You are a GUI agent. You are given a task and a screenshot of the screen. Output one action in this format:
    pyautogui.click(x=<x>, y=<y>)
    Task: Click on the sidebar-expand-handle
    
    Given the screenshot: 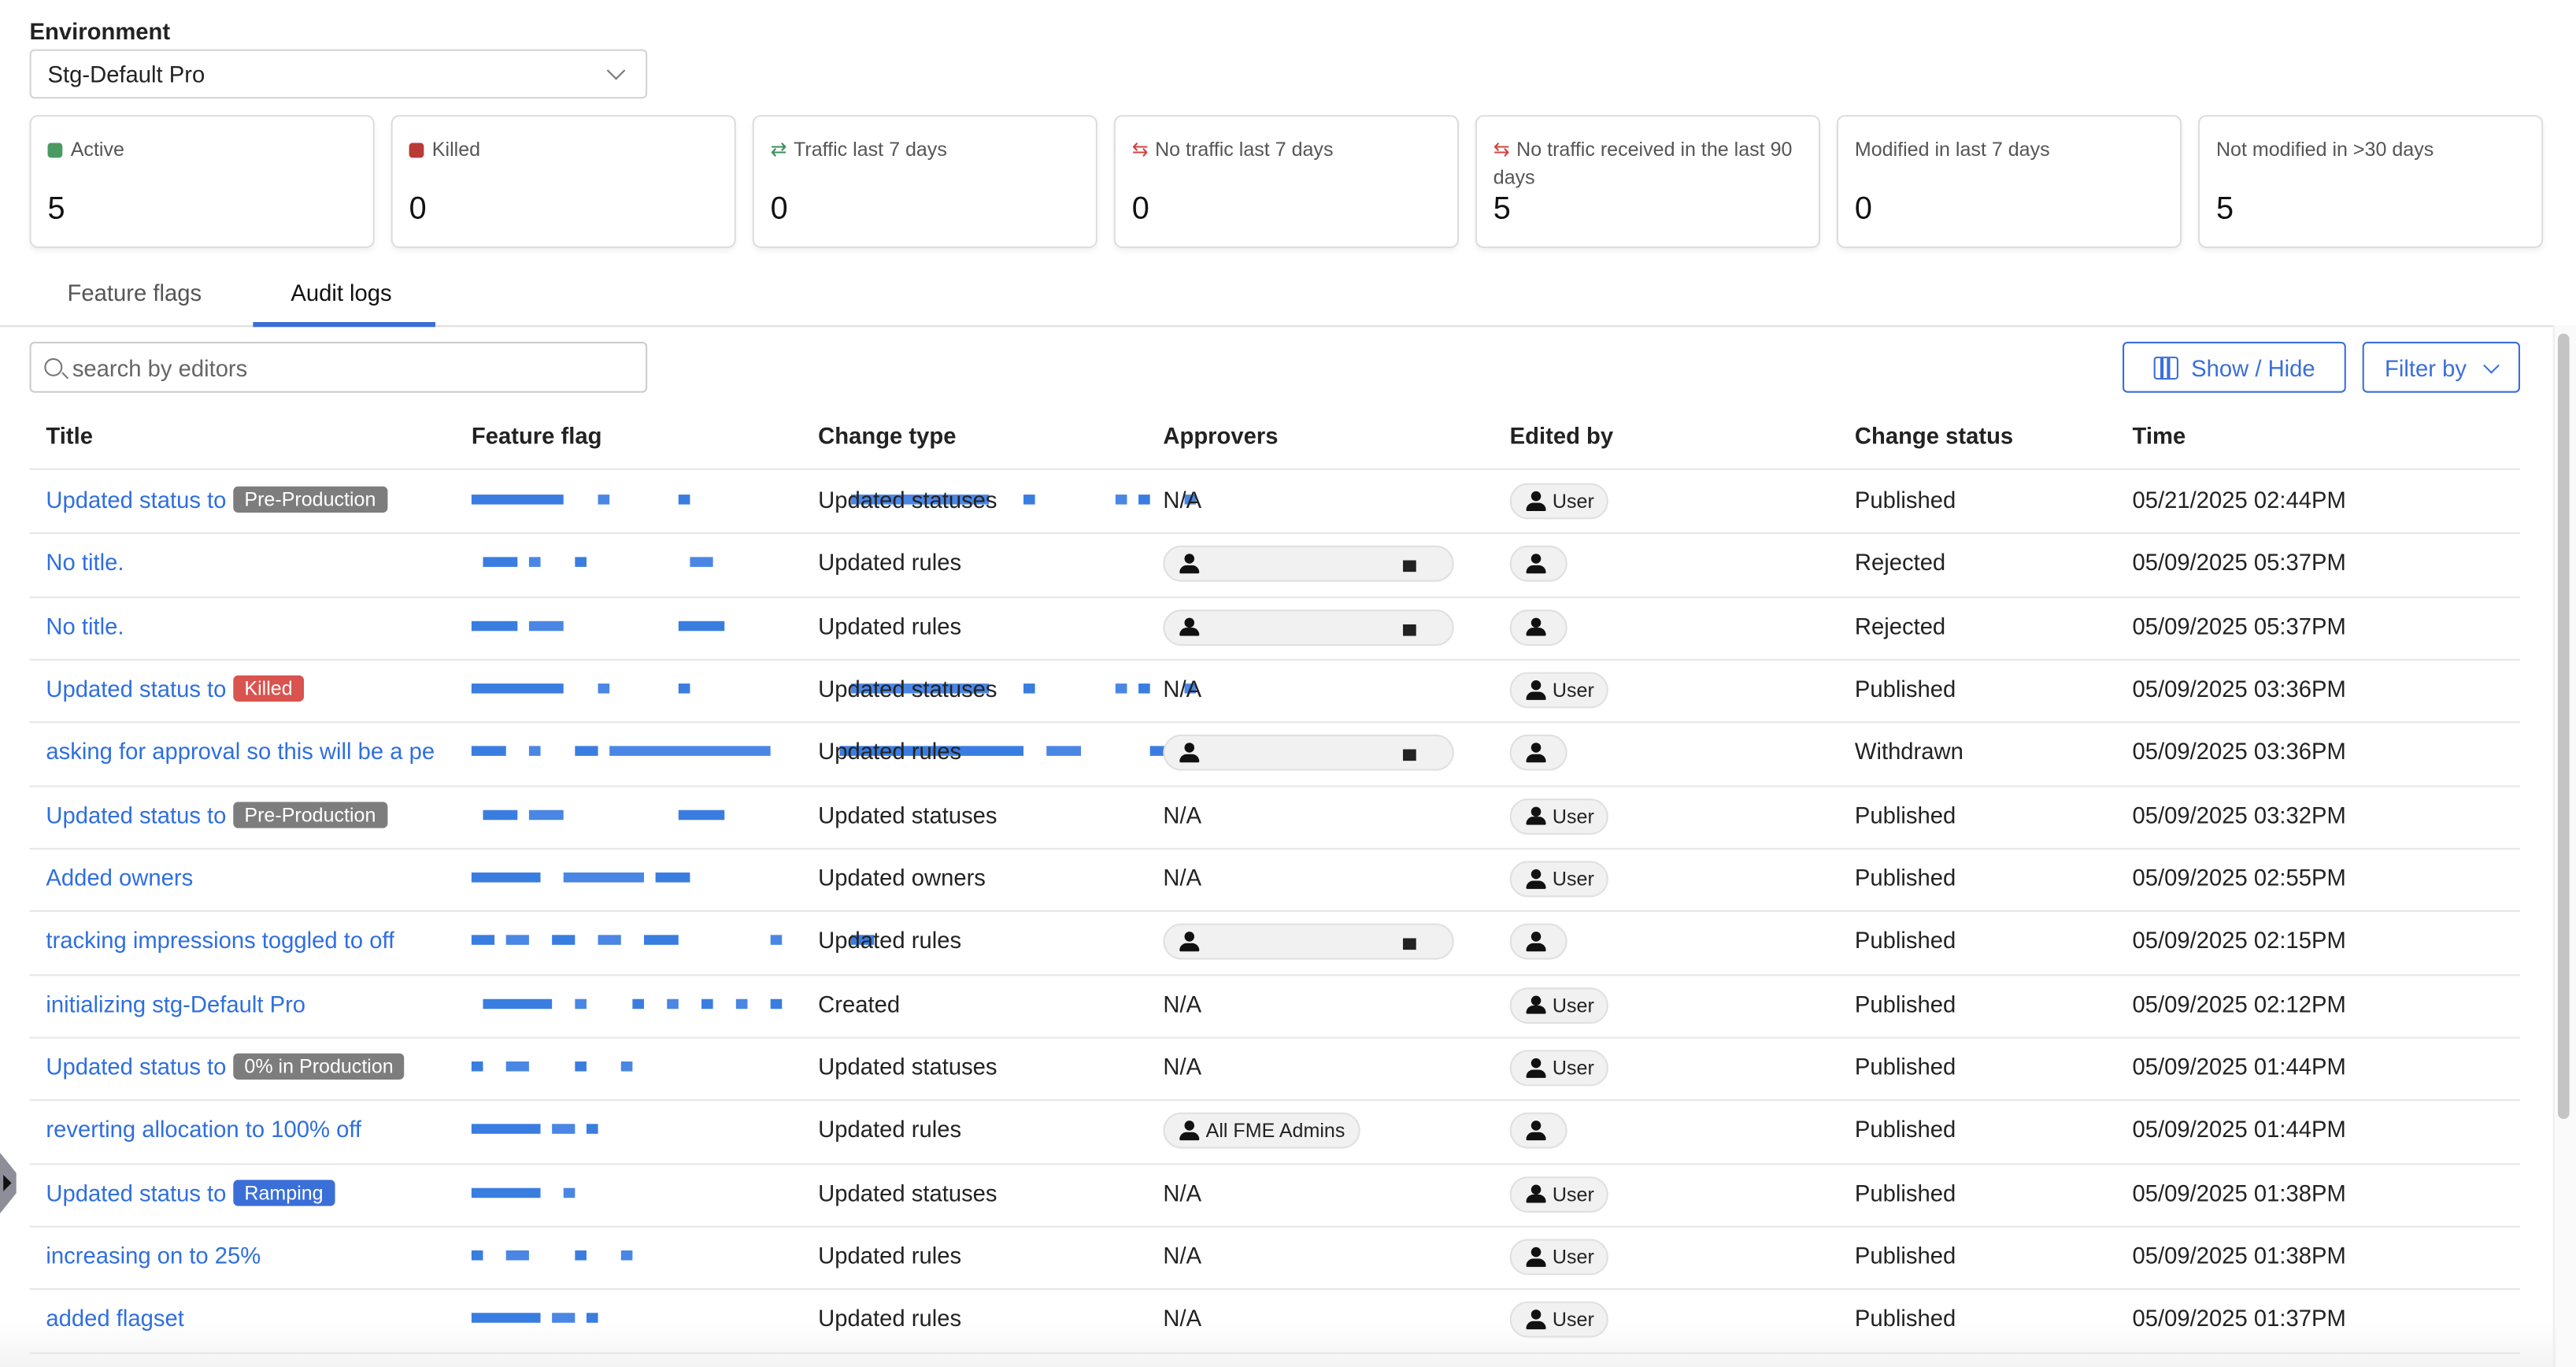 What is the action you would take?
    pyautogui.click(x=8, y=1183)
    